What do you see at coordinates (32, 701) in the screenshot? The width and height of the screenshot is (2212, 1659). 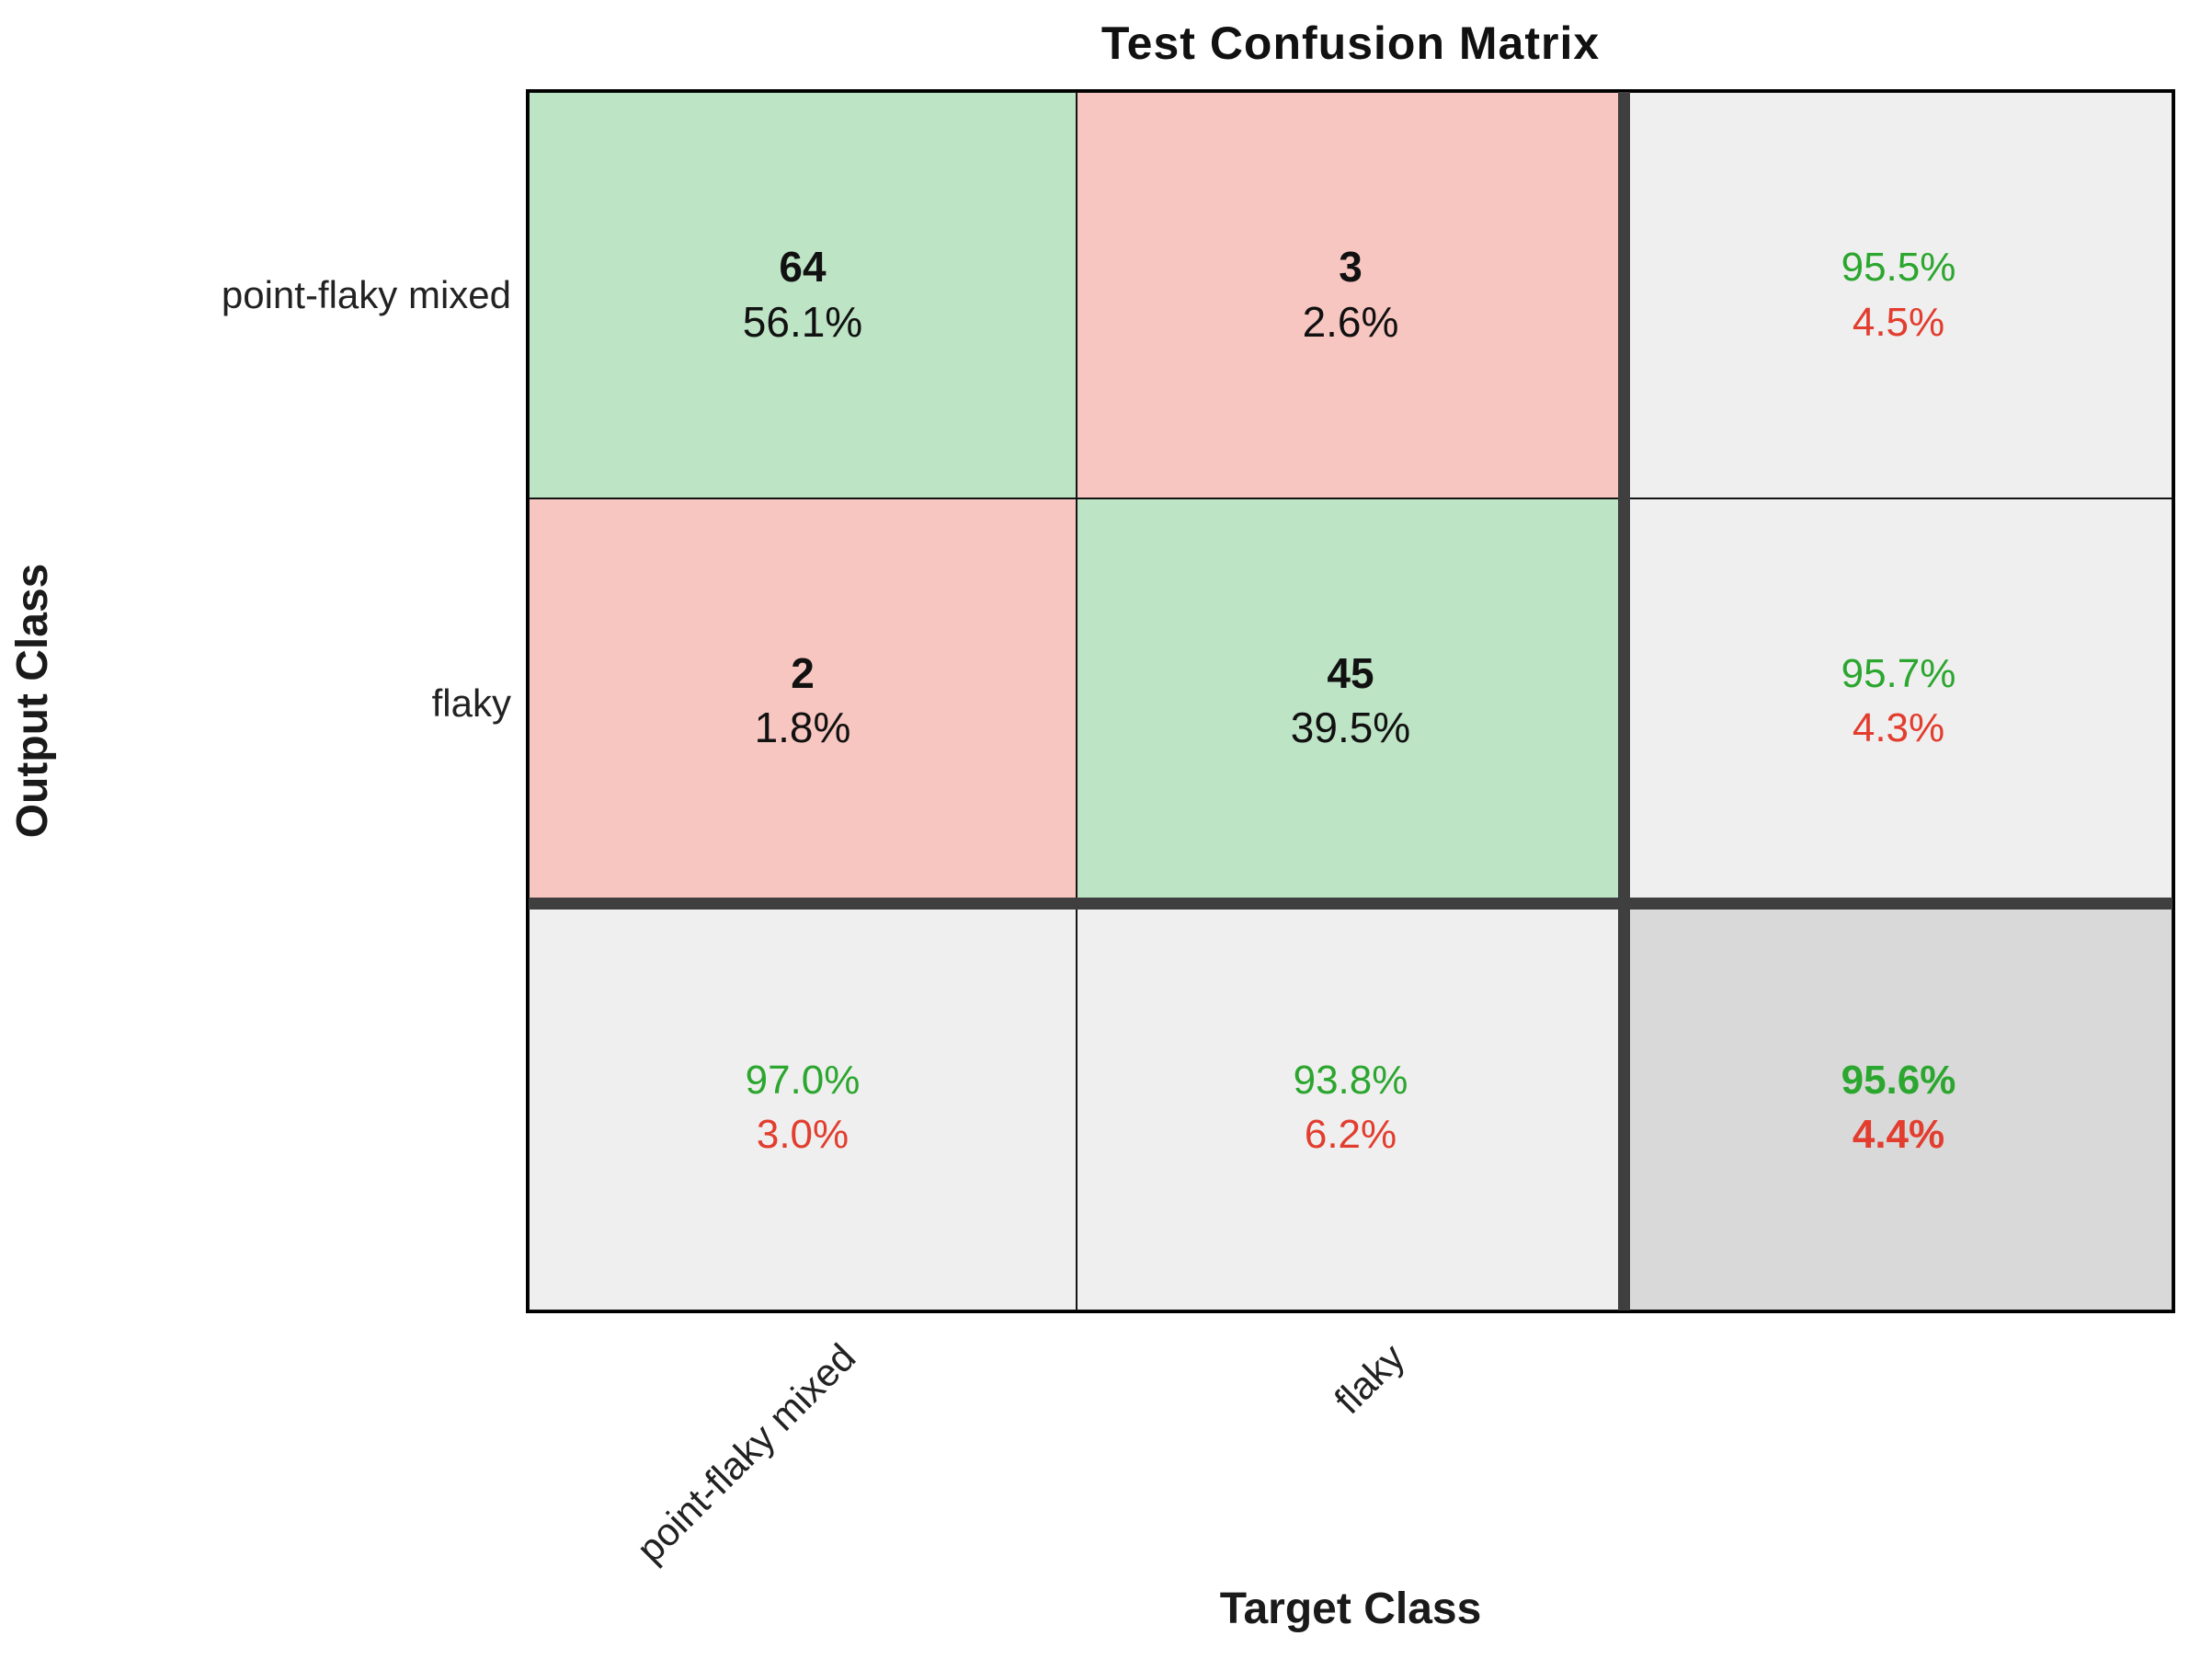 I see `y-axis-label: Output Class` at bounding box center [32, 701].